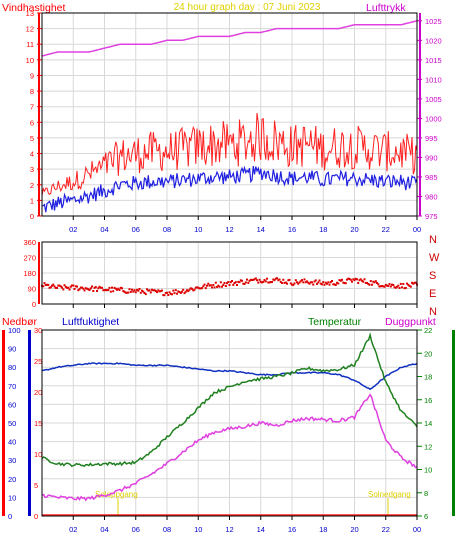 Image resolution: width=460 pixels, height=543 pixels. I want to click on wind-tick-label: 13, so click(30, 13).